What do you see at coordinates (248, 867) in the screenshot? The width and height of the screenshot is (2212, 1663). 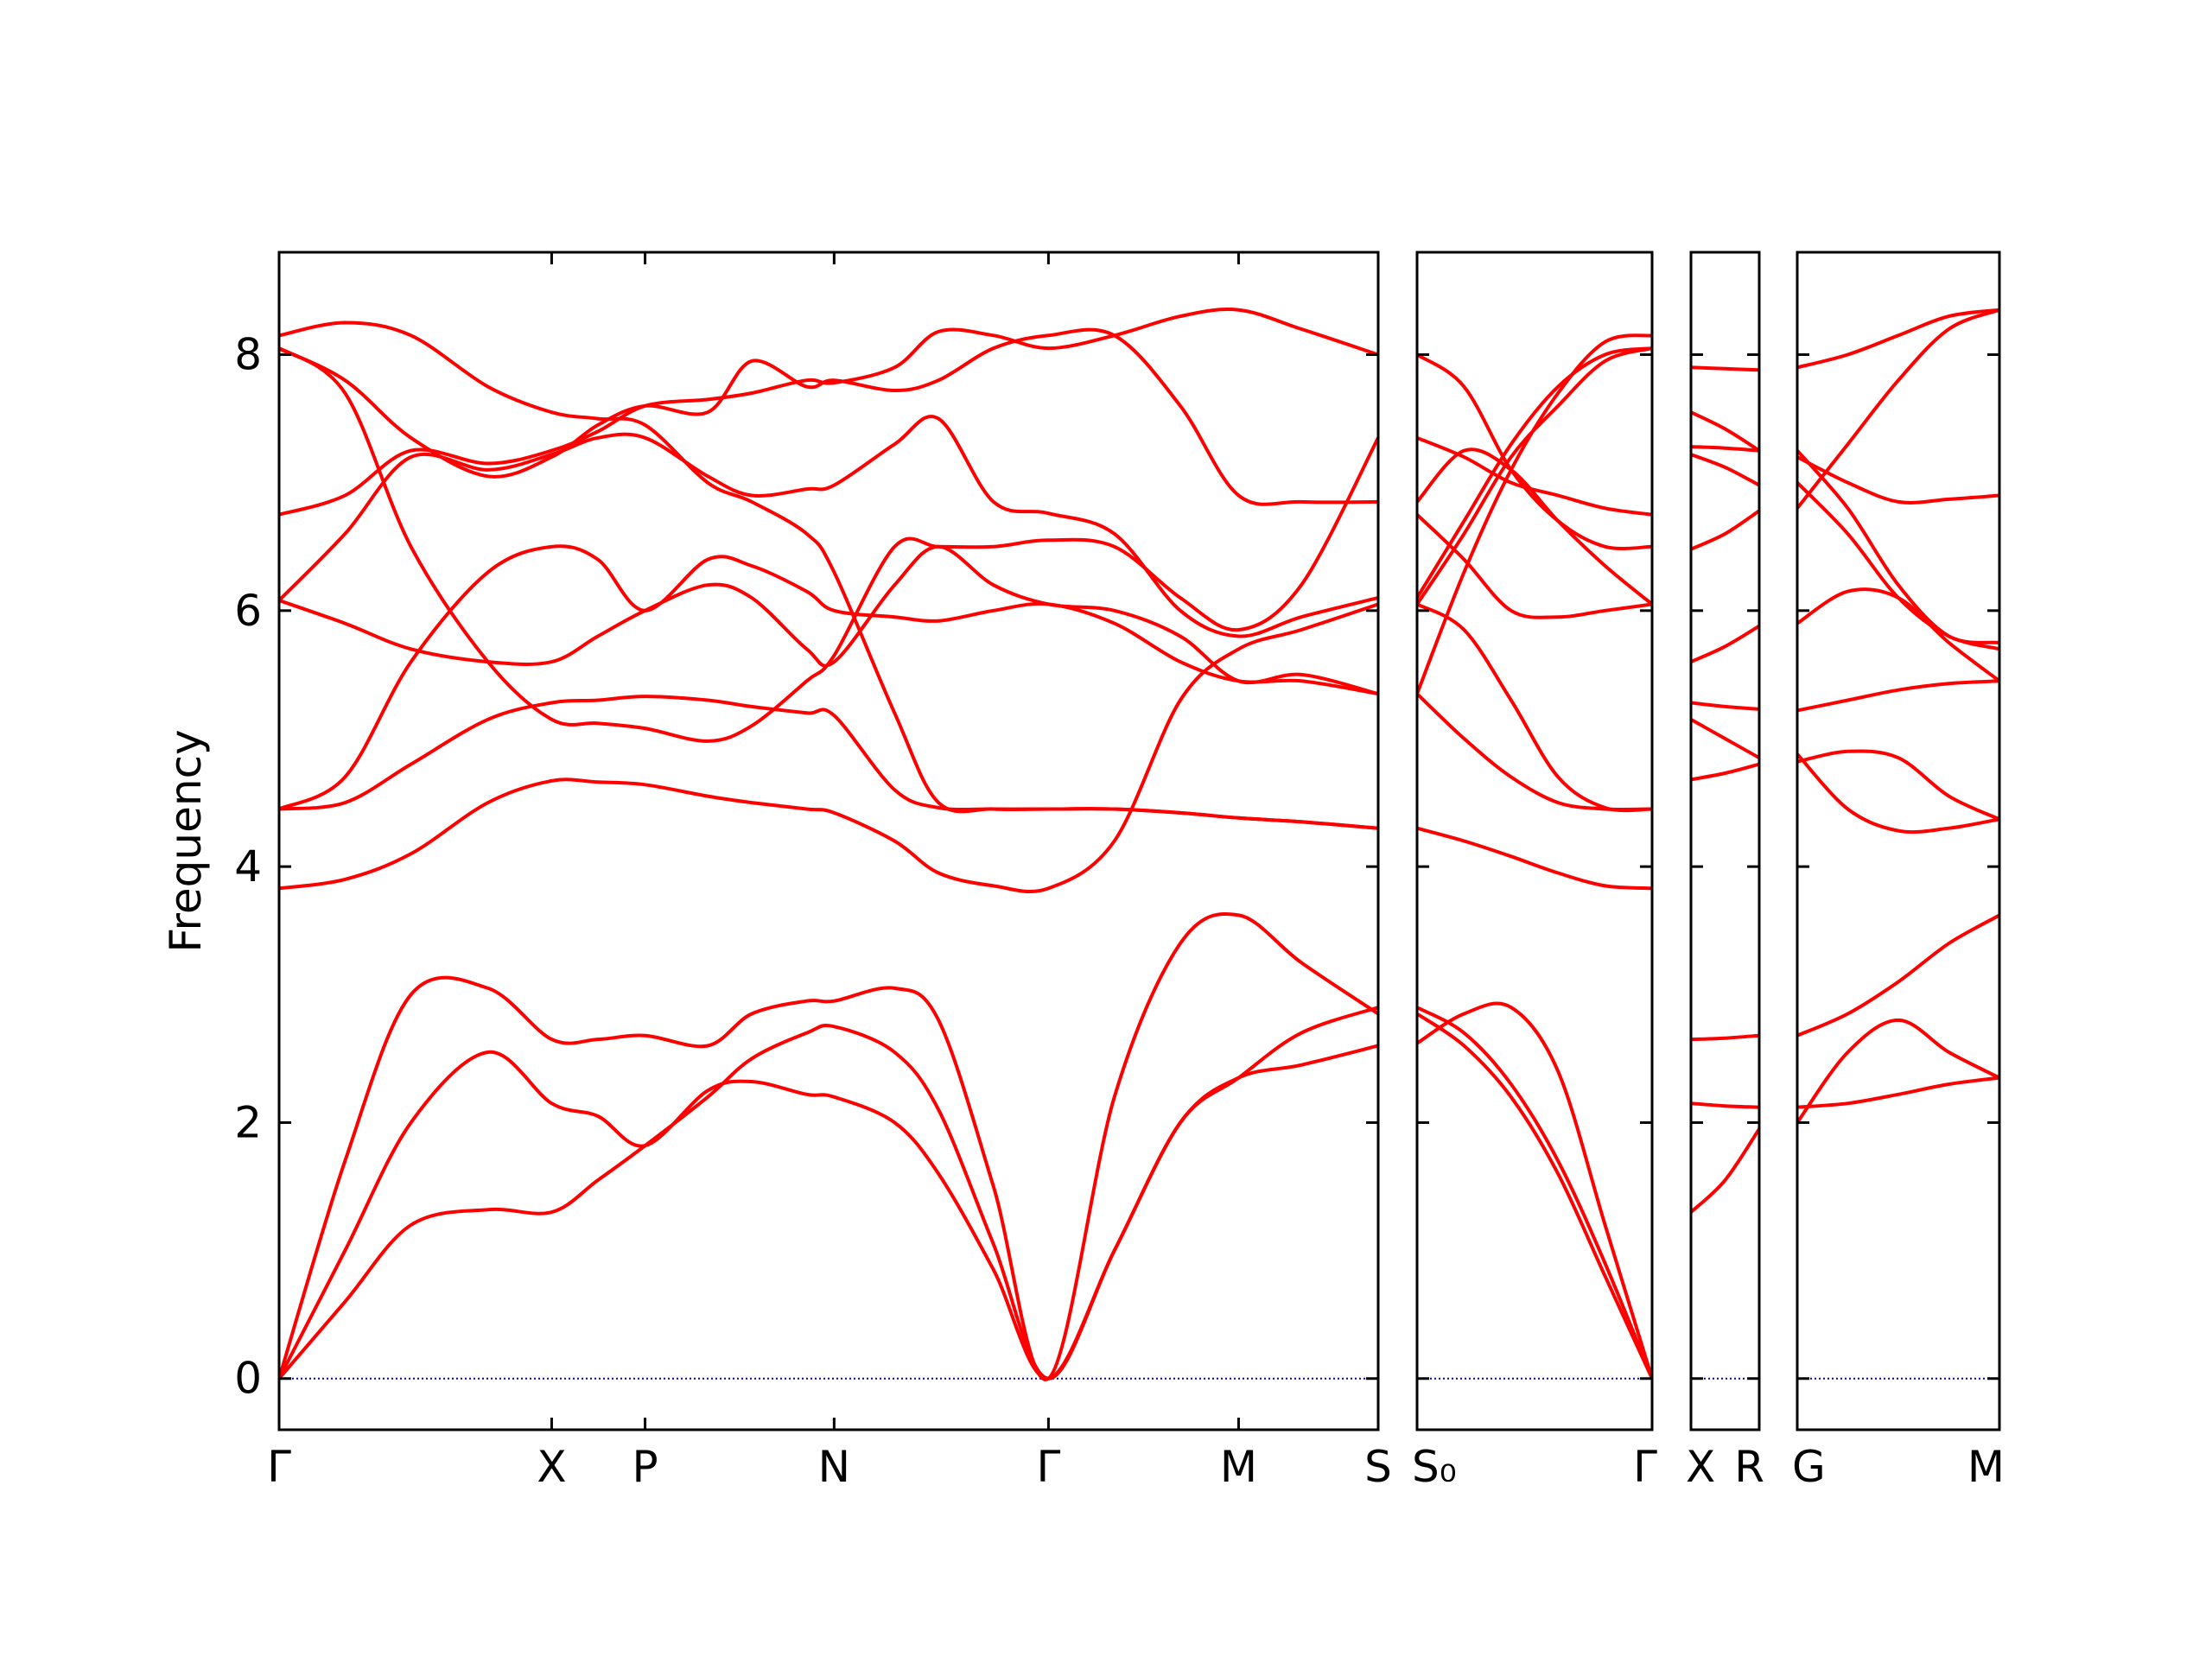 I see `y-tick-label: 4` at bounding box center [248, 867].